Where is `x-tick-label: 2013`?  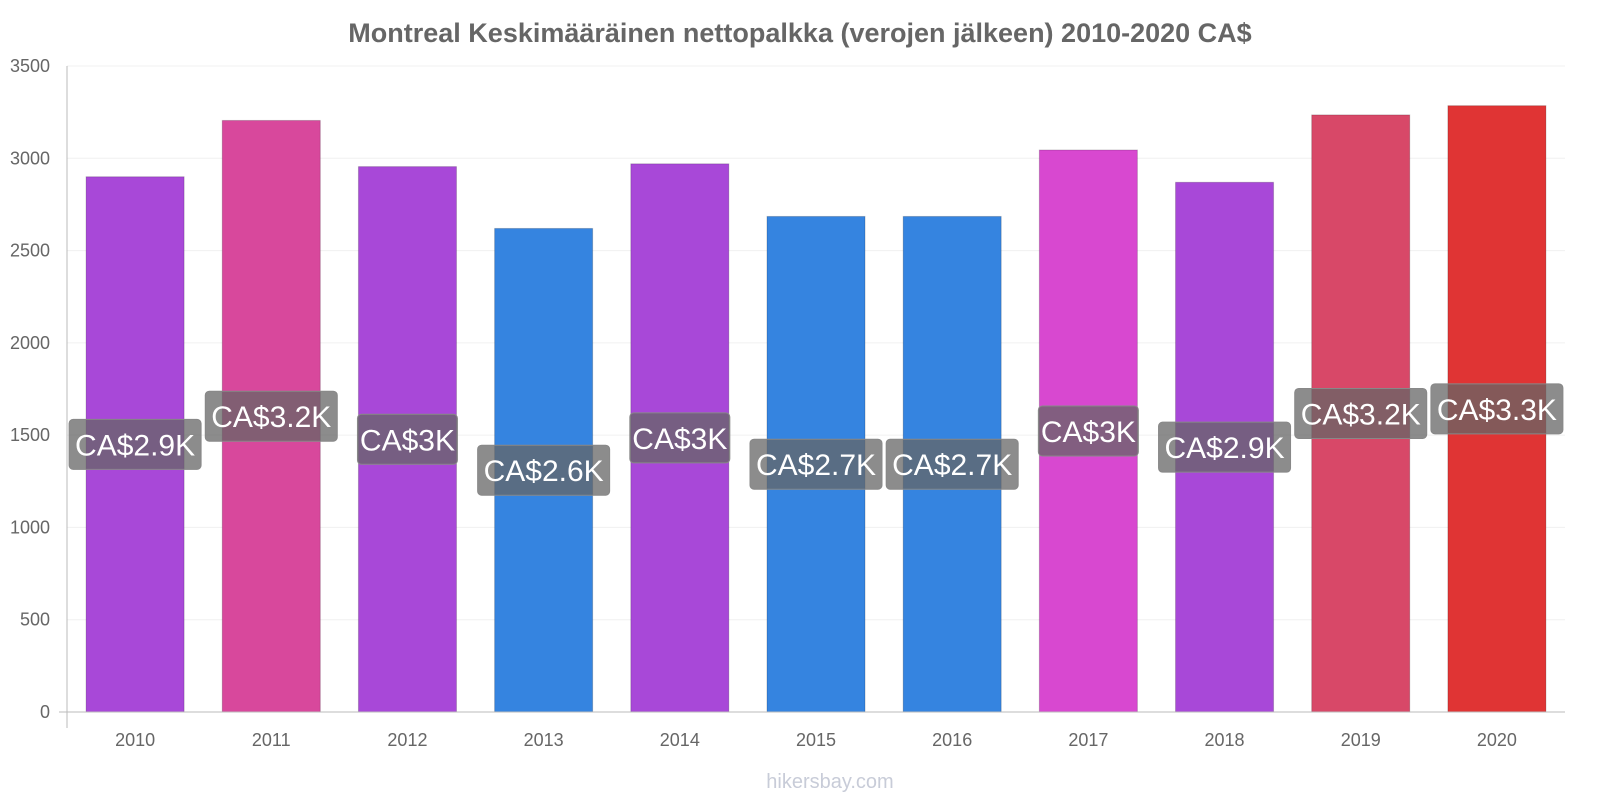 x-tick-label: 2013 is located at coordinates (544, 740).